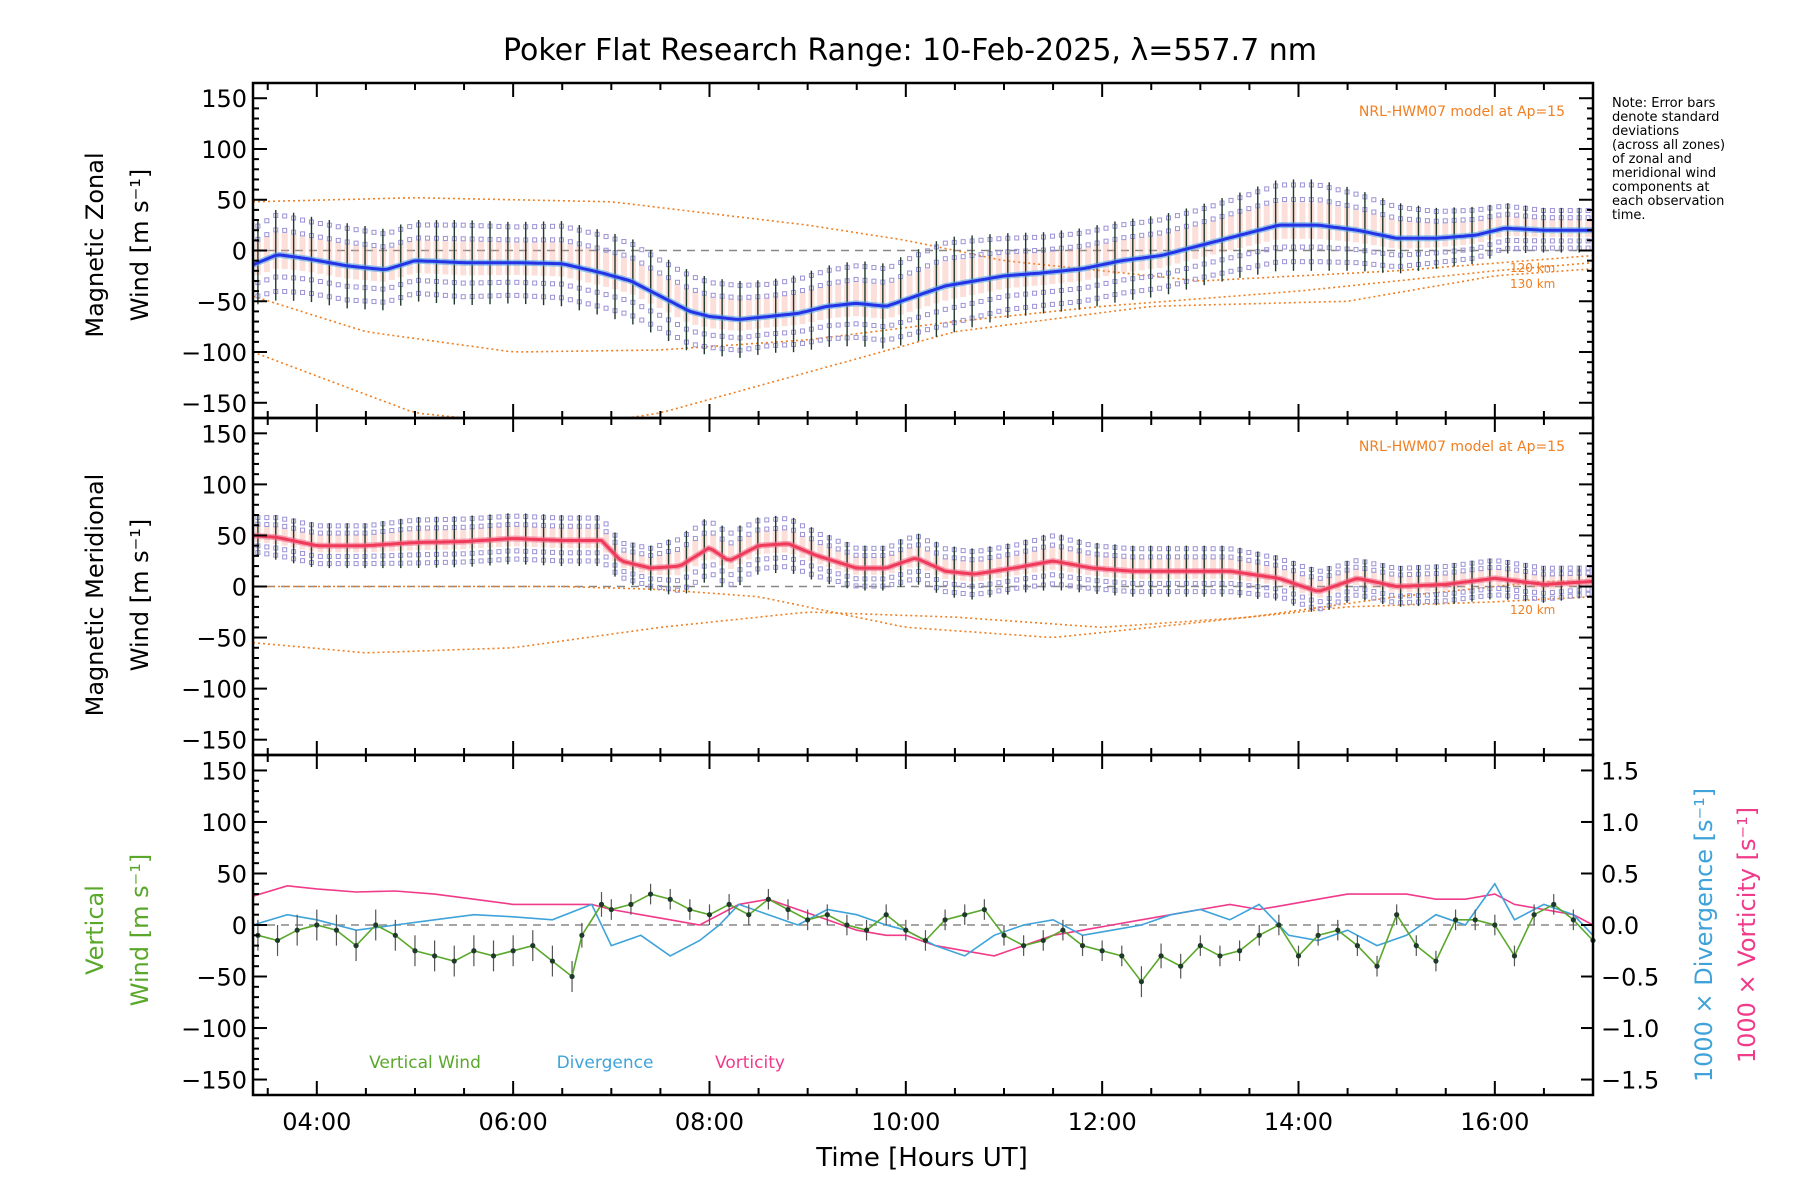 The image size is (1800, 1200). What do you see at coordinates (1629, 215) in the screenshot?
I see `note-line: time.` at bounding box center [1629, 215].